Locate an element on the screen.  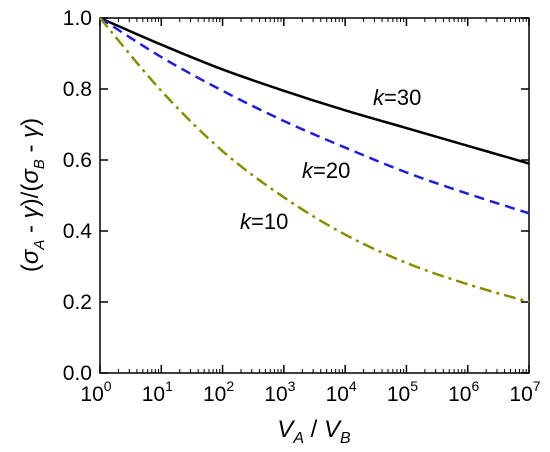
x-tick-label: 10⁵ is located at coordinates (402, 392).